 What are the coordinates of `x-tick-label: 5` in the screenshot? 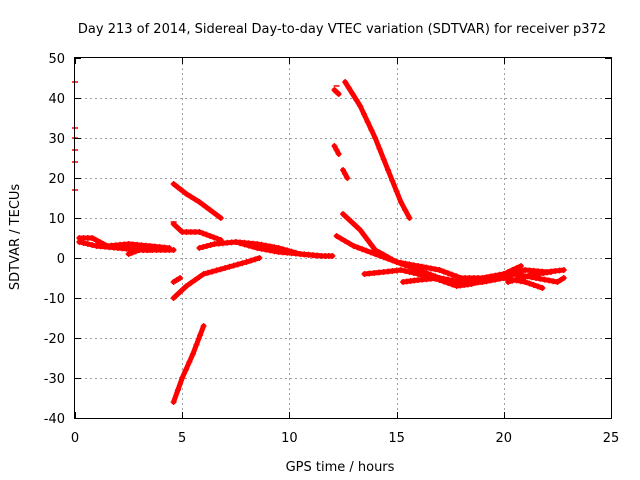 It's located at (182, 438).